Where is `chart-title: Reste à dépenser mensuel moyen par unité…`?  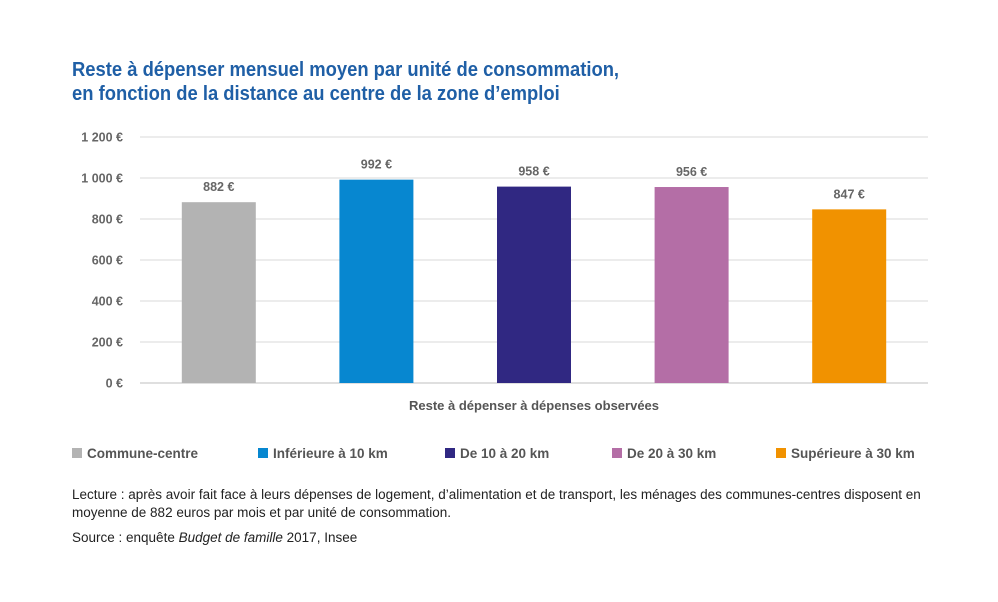 chart-title: Reste à dépenser mensuel moyen par unité… is located at coordinates (345, 82).